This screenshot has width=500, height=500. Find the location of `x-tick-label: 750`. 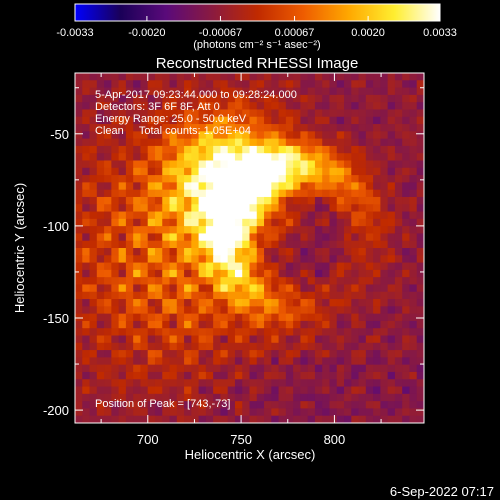

x-tick-label: 750 is located at coordinates (241, 439).